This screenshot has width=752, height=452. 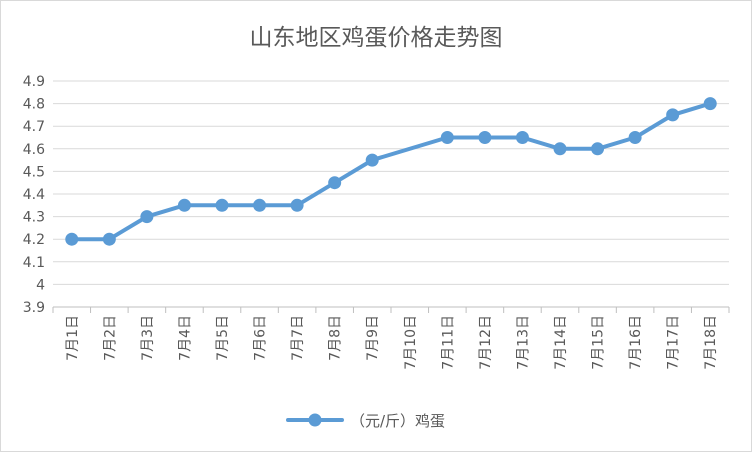 What do you see at coordinates (34, 240) in the screenshot?
I see `y-tick-label: 4.2` at bounding box center [34, 240].